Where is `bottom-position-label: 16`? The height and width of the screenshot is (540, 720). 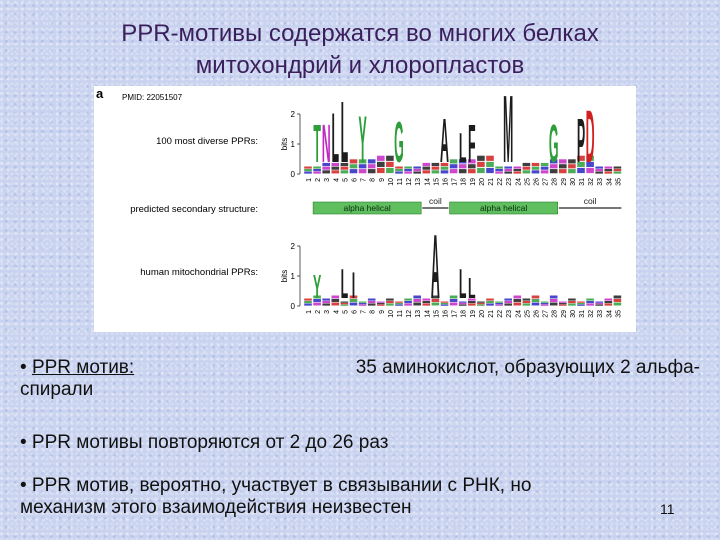
bottom-position-label: 16 is located at coordinates (446, 314).